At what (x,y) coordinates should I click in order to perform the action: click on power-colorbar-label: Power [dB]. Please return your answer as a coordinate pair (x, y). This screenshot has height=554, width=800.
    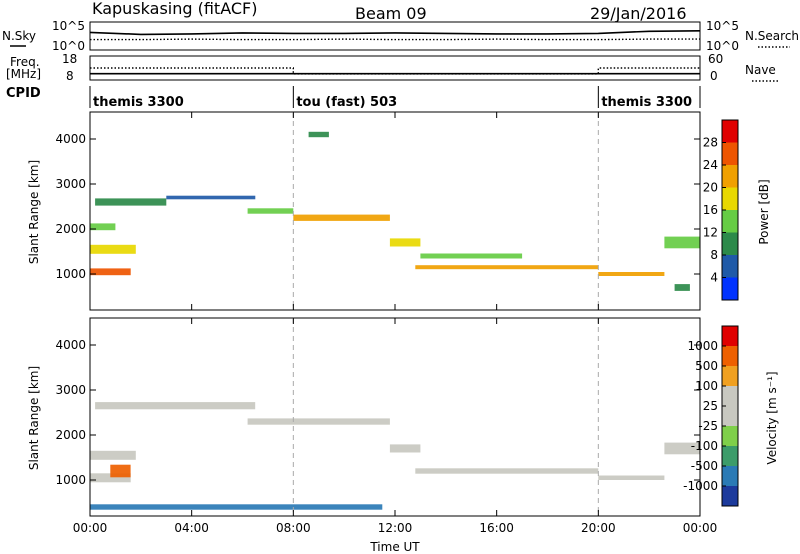
    Looking at the image, I should click on (764, 211).